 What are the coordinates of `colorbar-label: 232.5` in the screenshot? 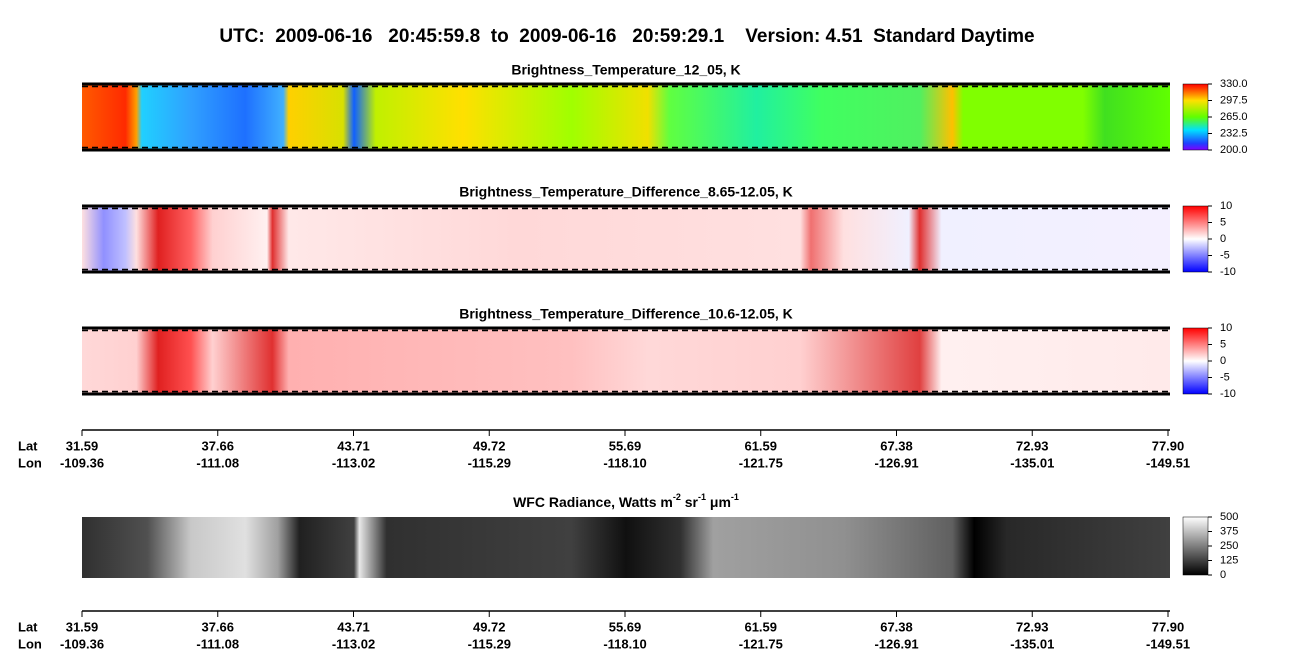 It's located at (1234, 133).